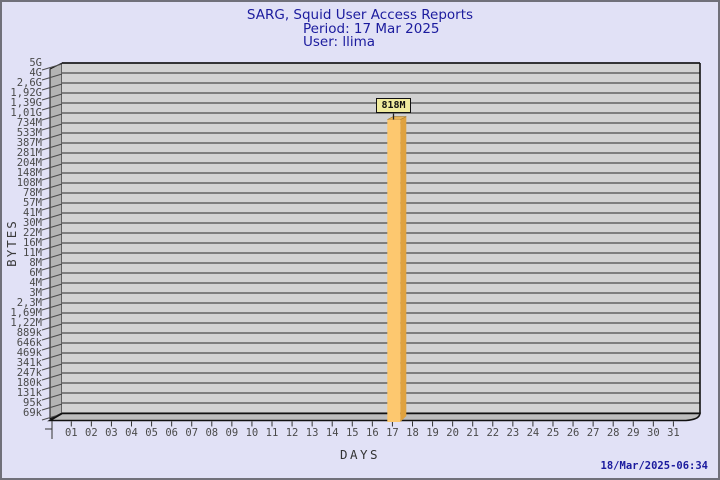 The image size is (720, 480). I want to click on chart-user: User: llima, so click(339, 42).